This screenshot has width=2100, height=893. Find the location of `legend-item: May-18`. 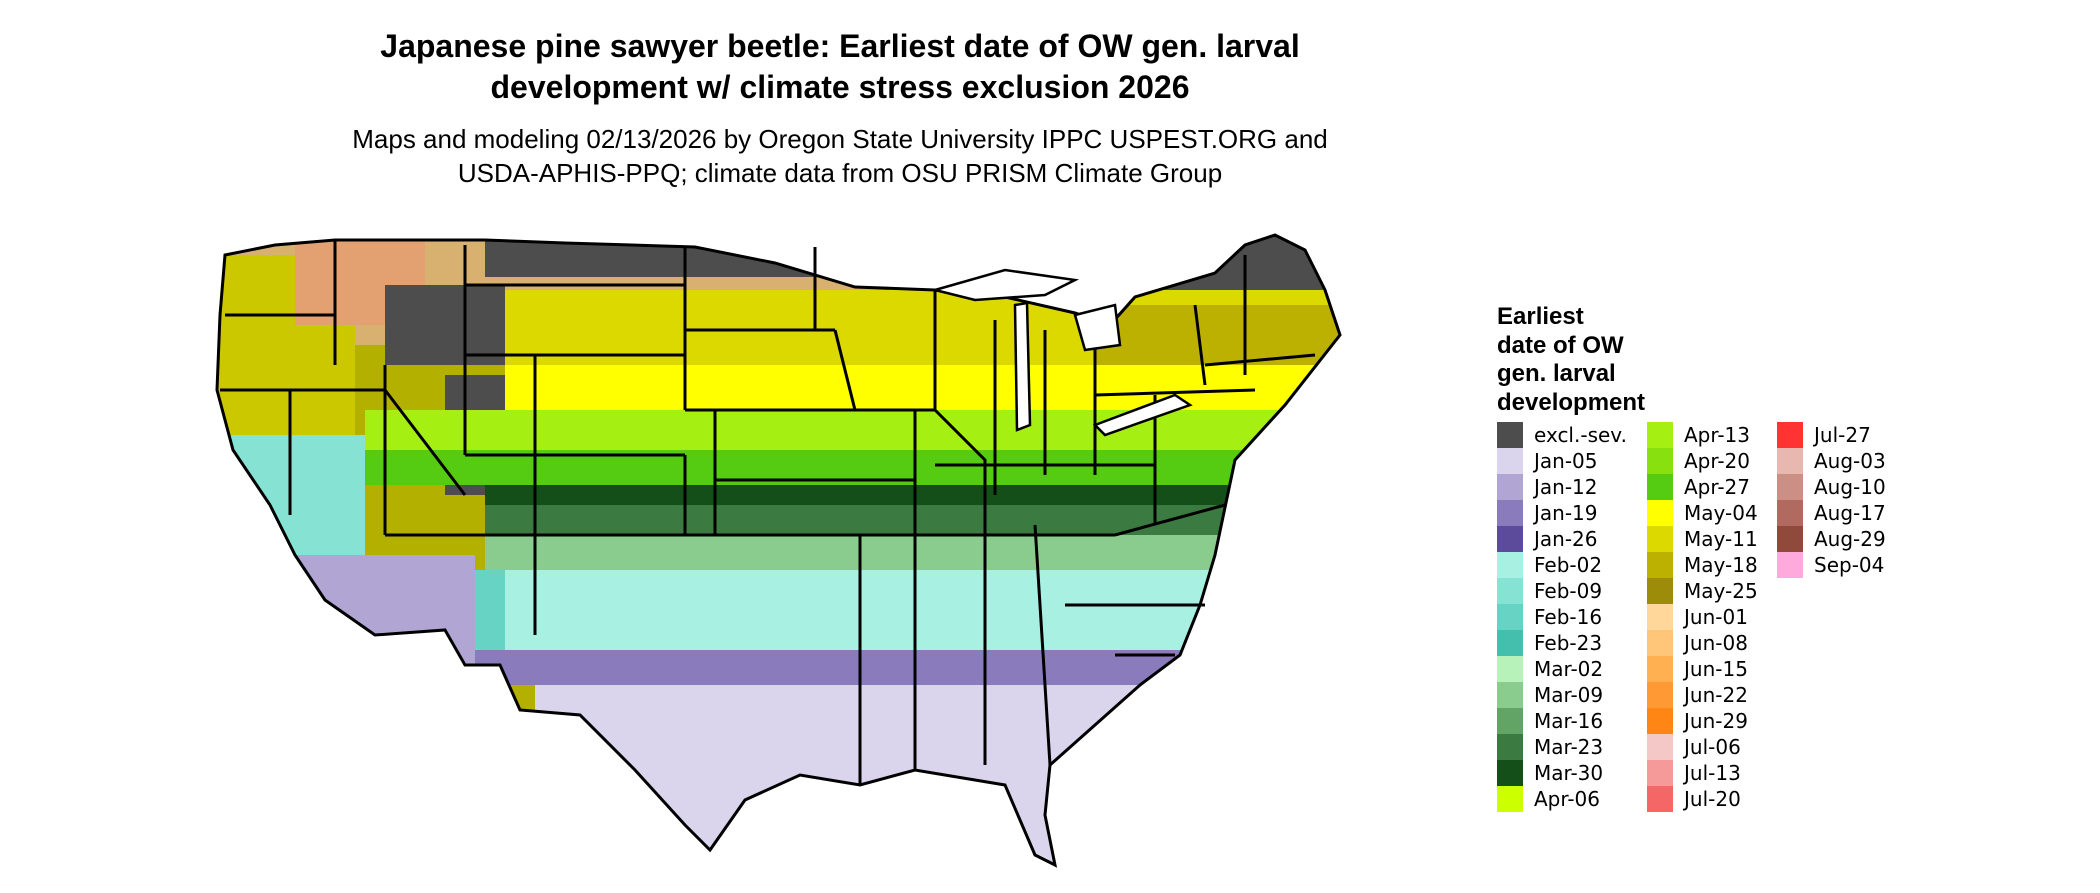

legend-item: May-18 is located at coordinates (1717, 565).